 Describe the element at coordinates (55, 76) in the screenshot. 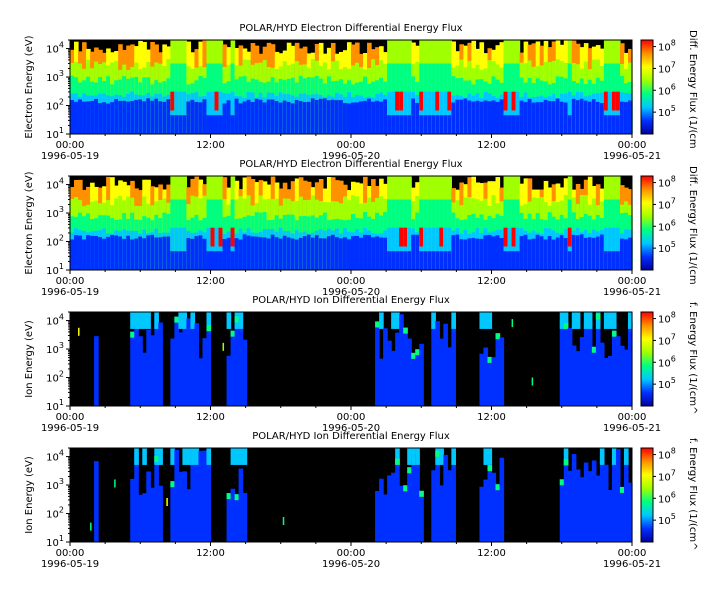

I see `y-tick-label: 10³` at that location.